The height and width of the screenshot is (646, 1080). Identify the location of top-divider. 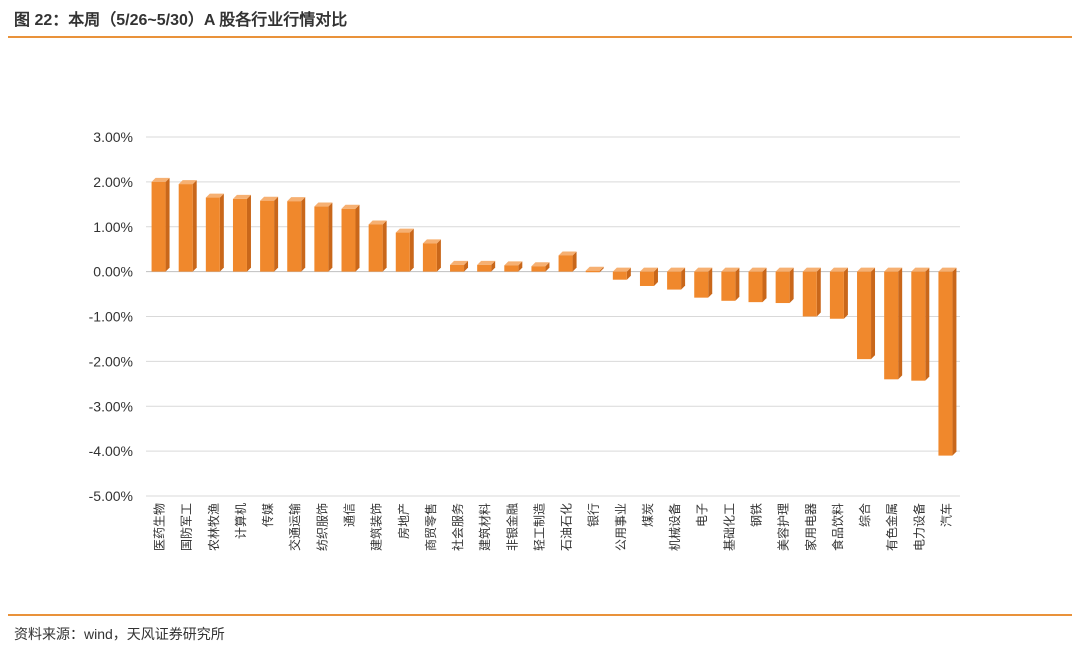
(540, 37).